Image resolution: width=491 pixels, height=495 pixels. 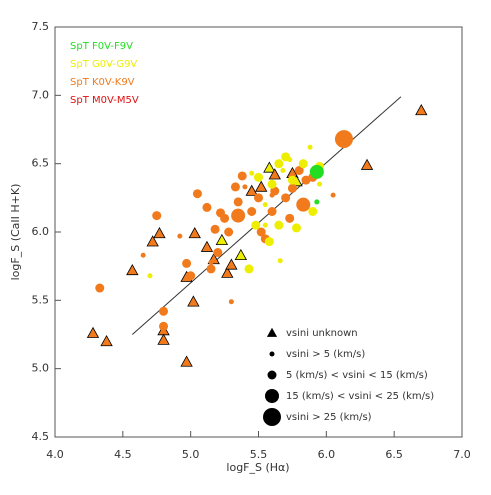 I want to click on y-tick-label: 6.0, so click(x=41, y=231).